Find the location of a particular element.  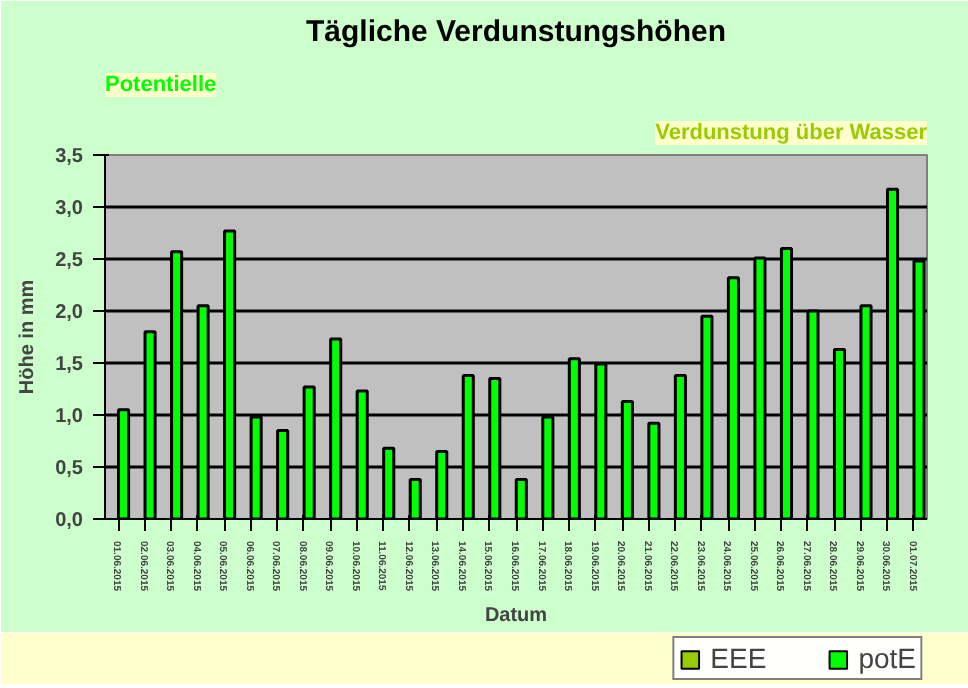

y-tick-label: 2,5 is located at coordinates (69, 261).